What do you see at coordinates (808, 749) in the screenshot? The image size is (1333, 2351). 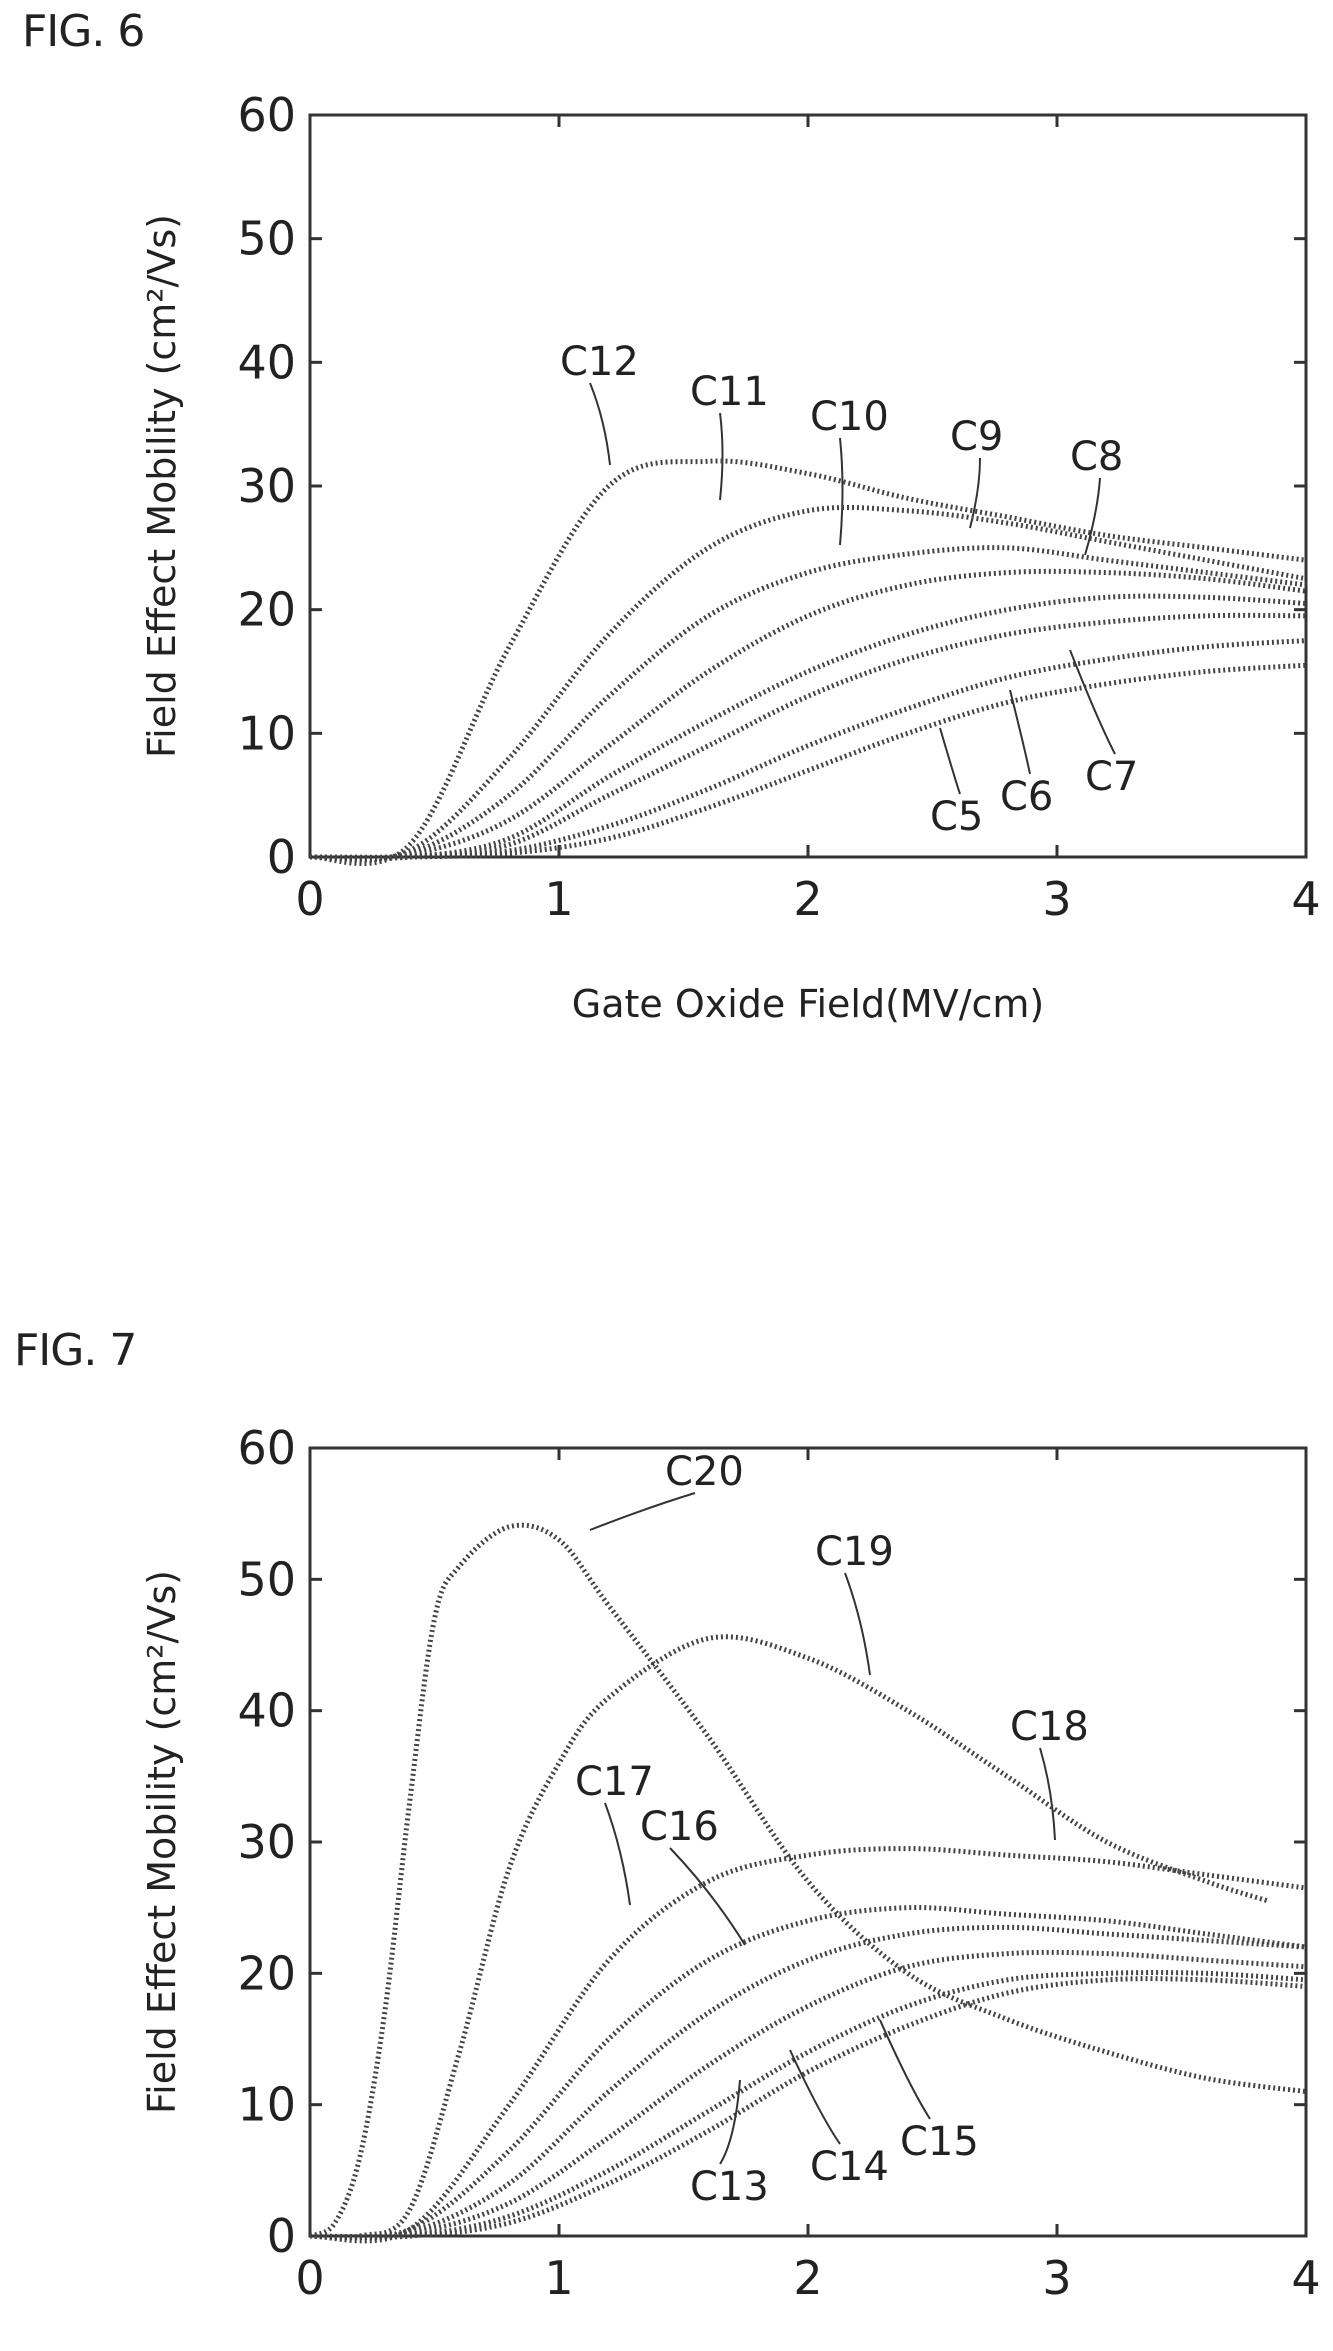 I see `series-curve-c6` at bounding box center [808, 749].